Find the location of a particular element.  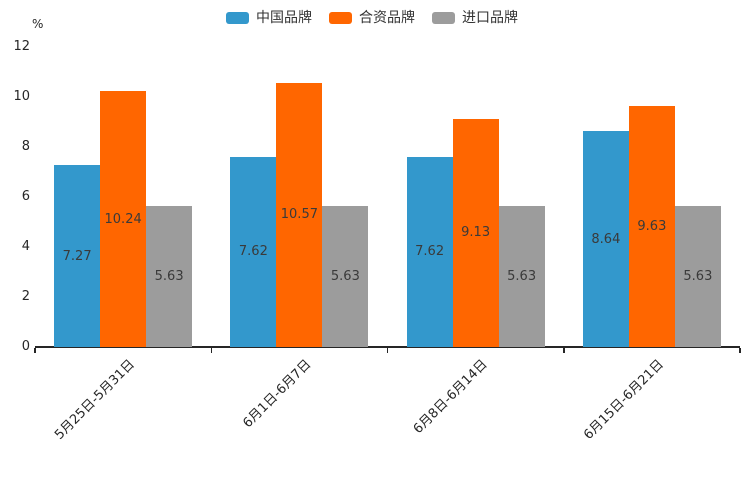

bar-value-label: 10.24 is located at coordinates (123, 219).